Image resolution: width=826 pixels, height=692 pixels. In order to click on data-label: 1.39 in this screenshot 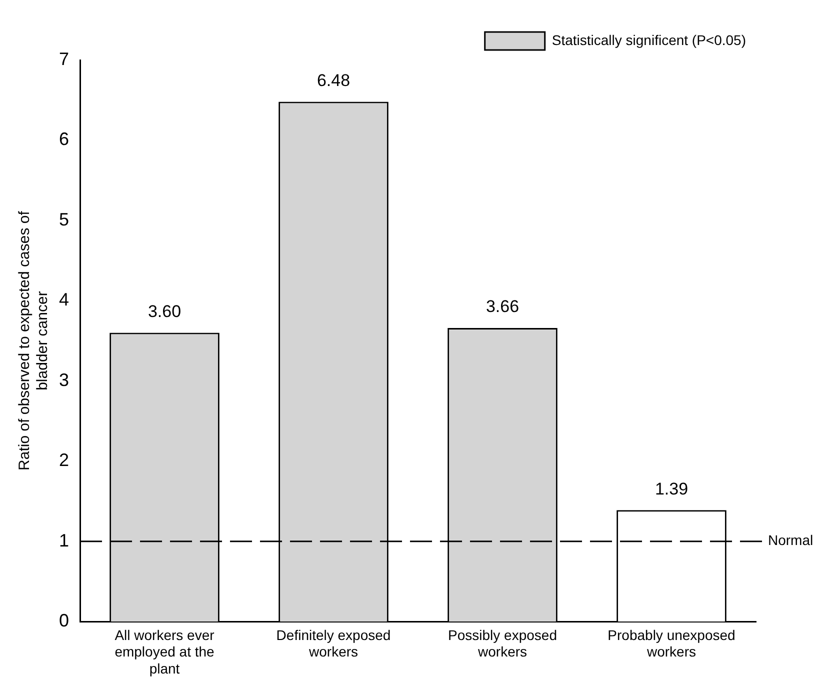, I will do `click(671, 488)`.